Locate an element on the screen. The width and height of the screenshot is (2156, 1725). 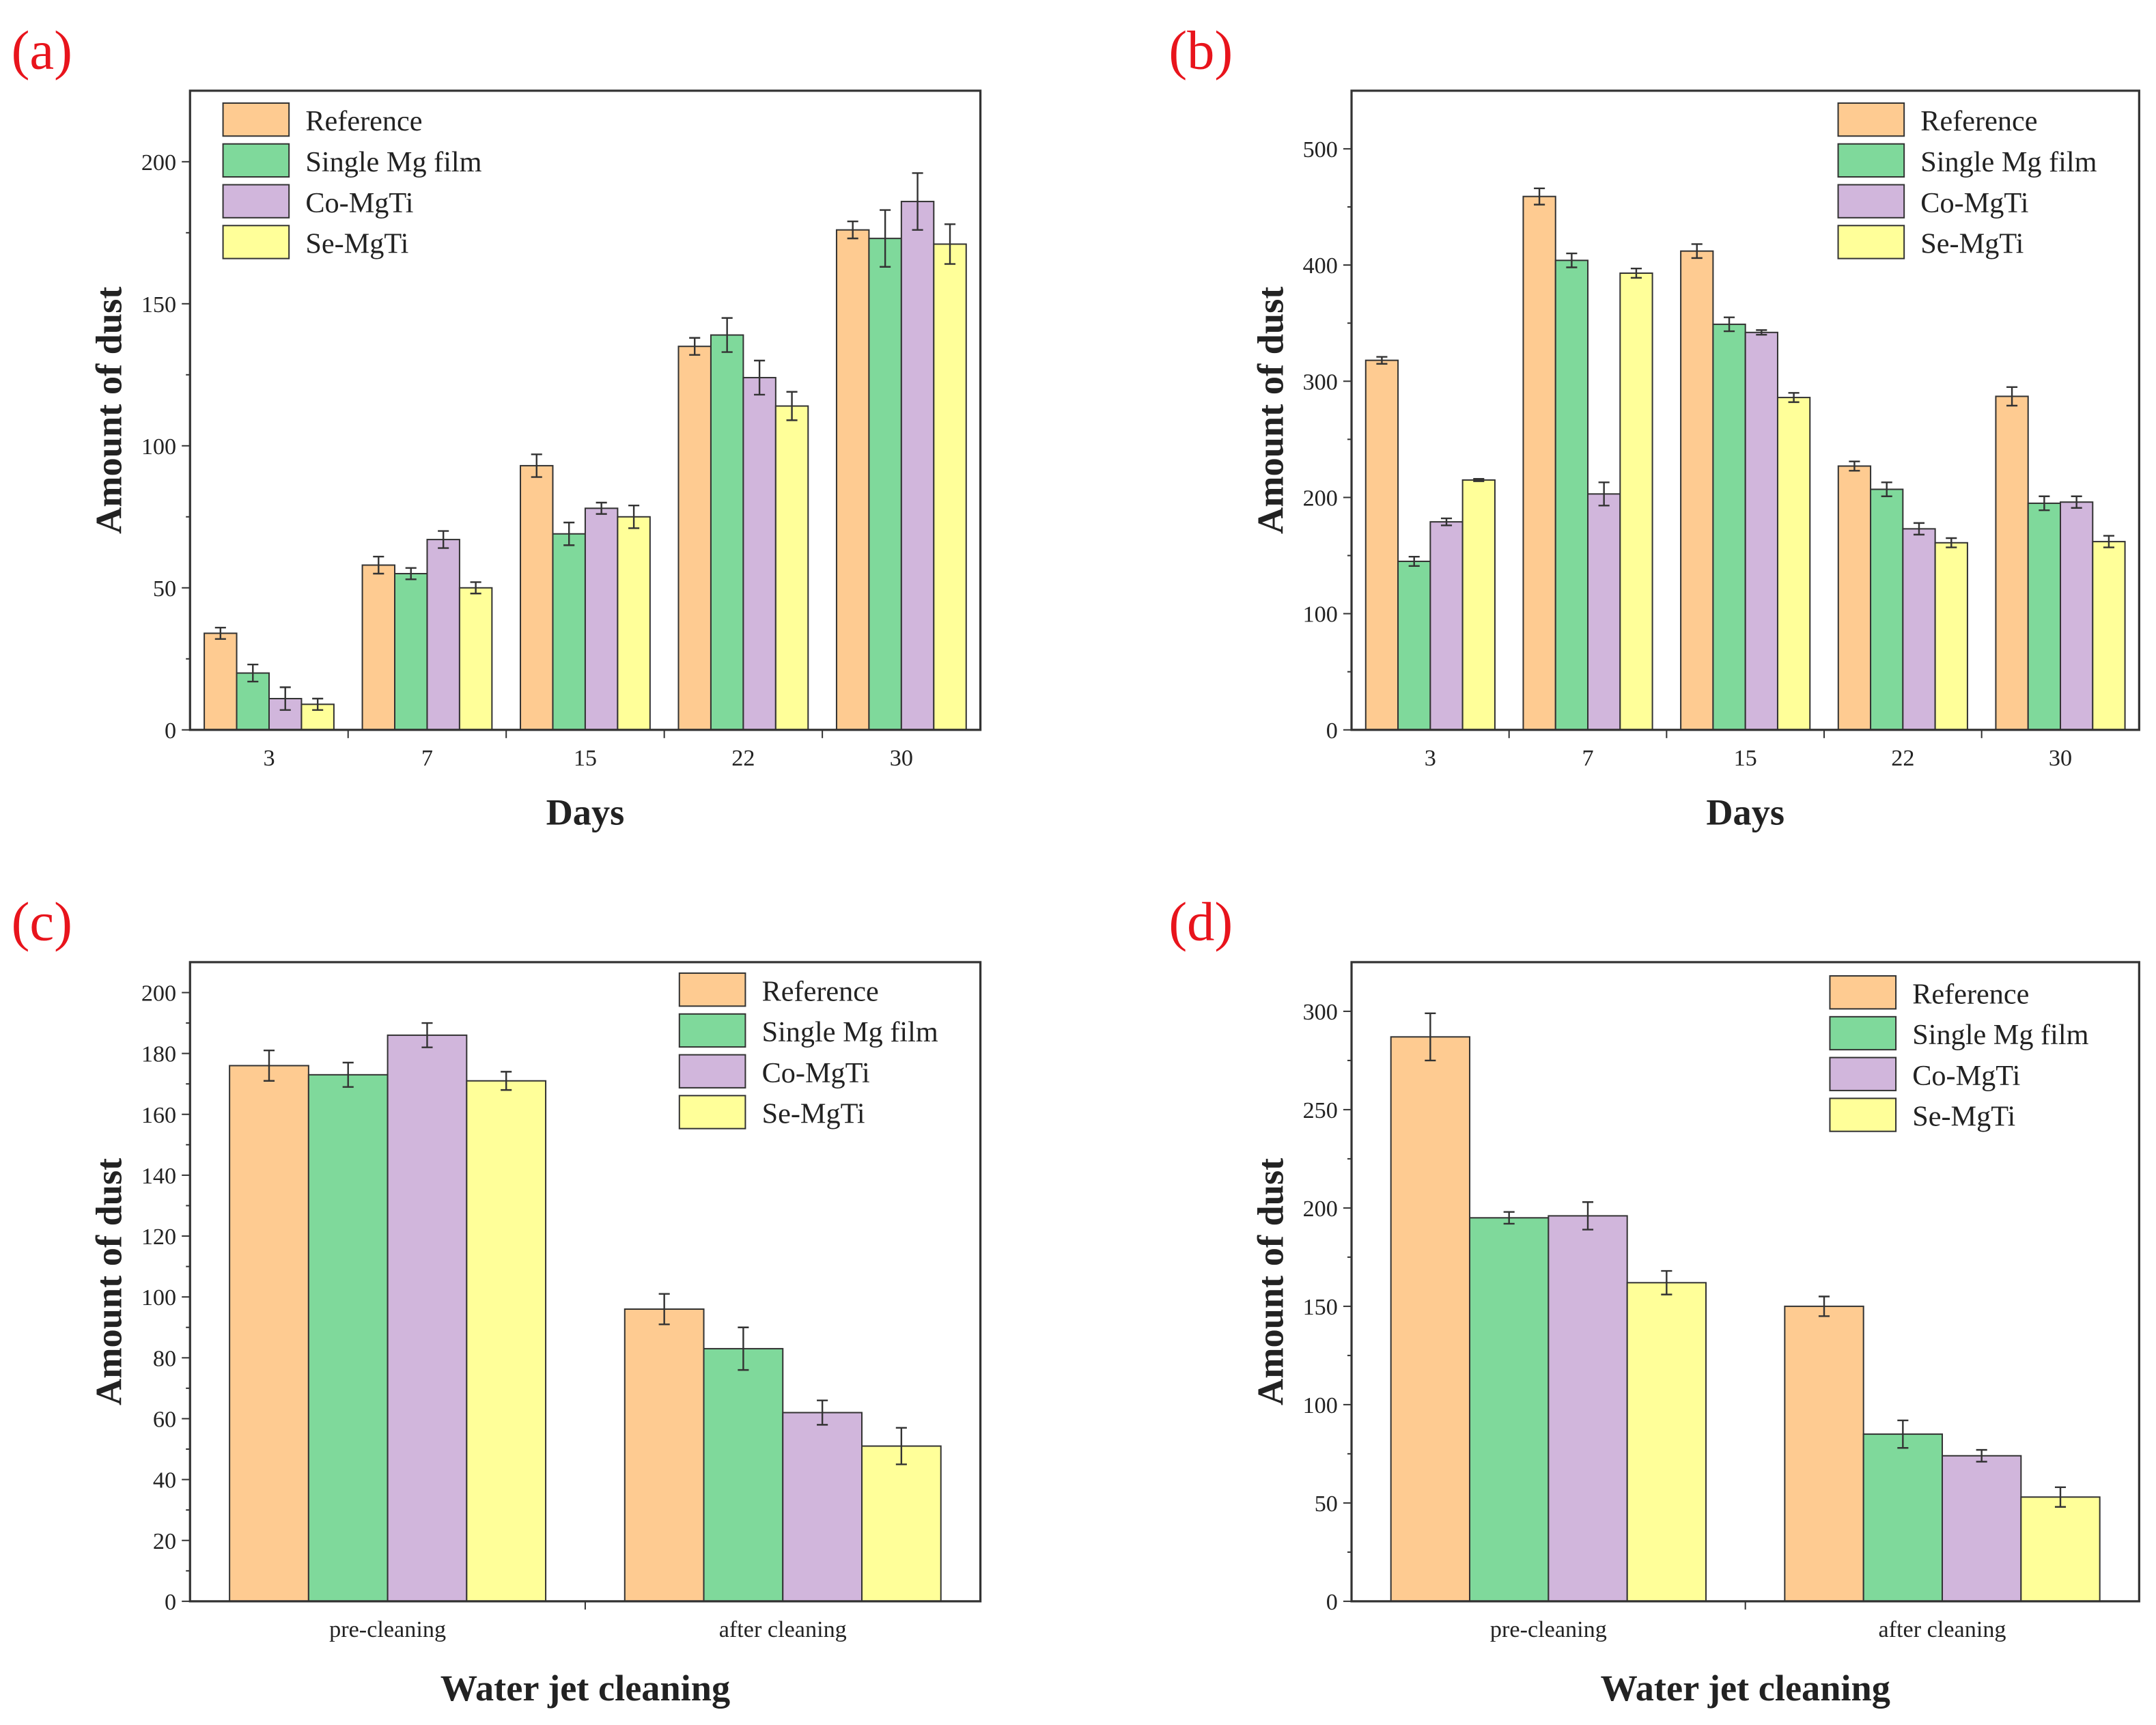
y-tick-label: 40 is located at coordinates (164, 1480).